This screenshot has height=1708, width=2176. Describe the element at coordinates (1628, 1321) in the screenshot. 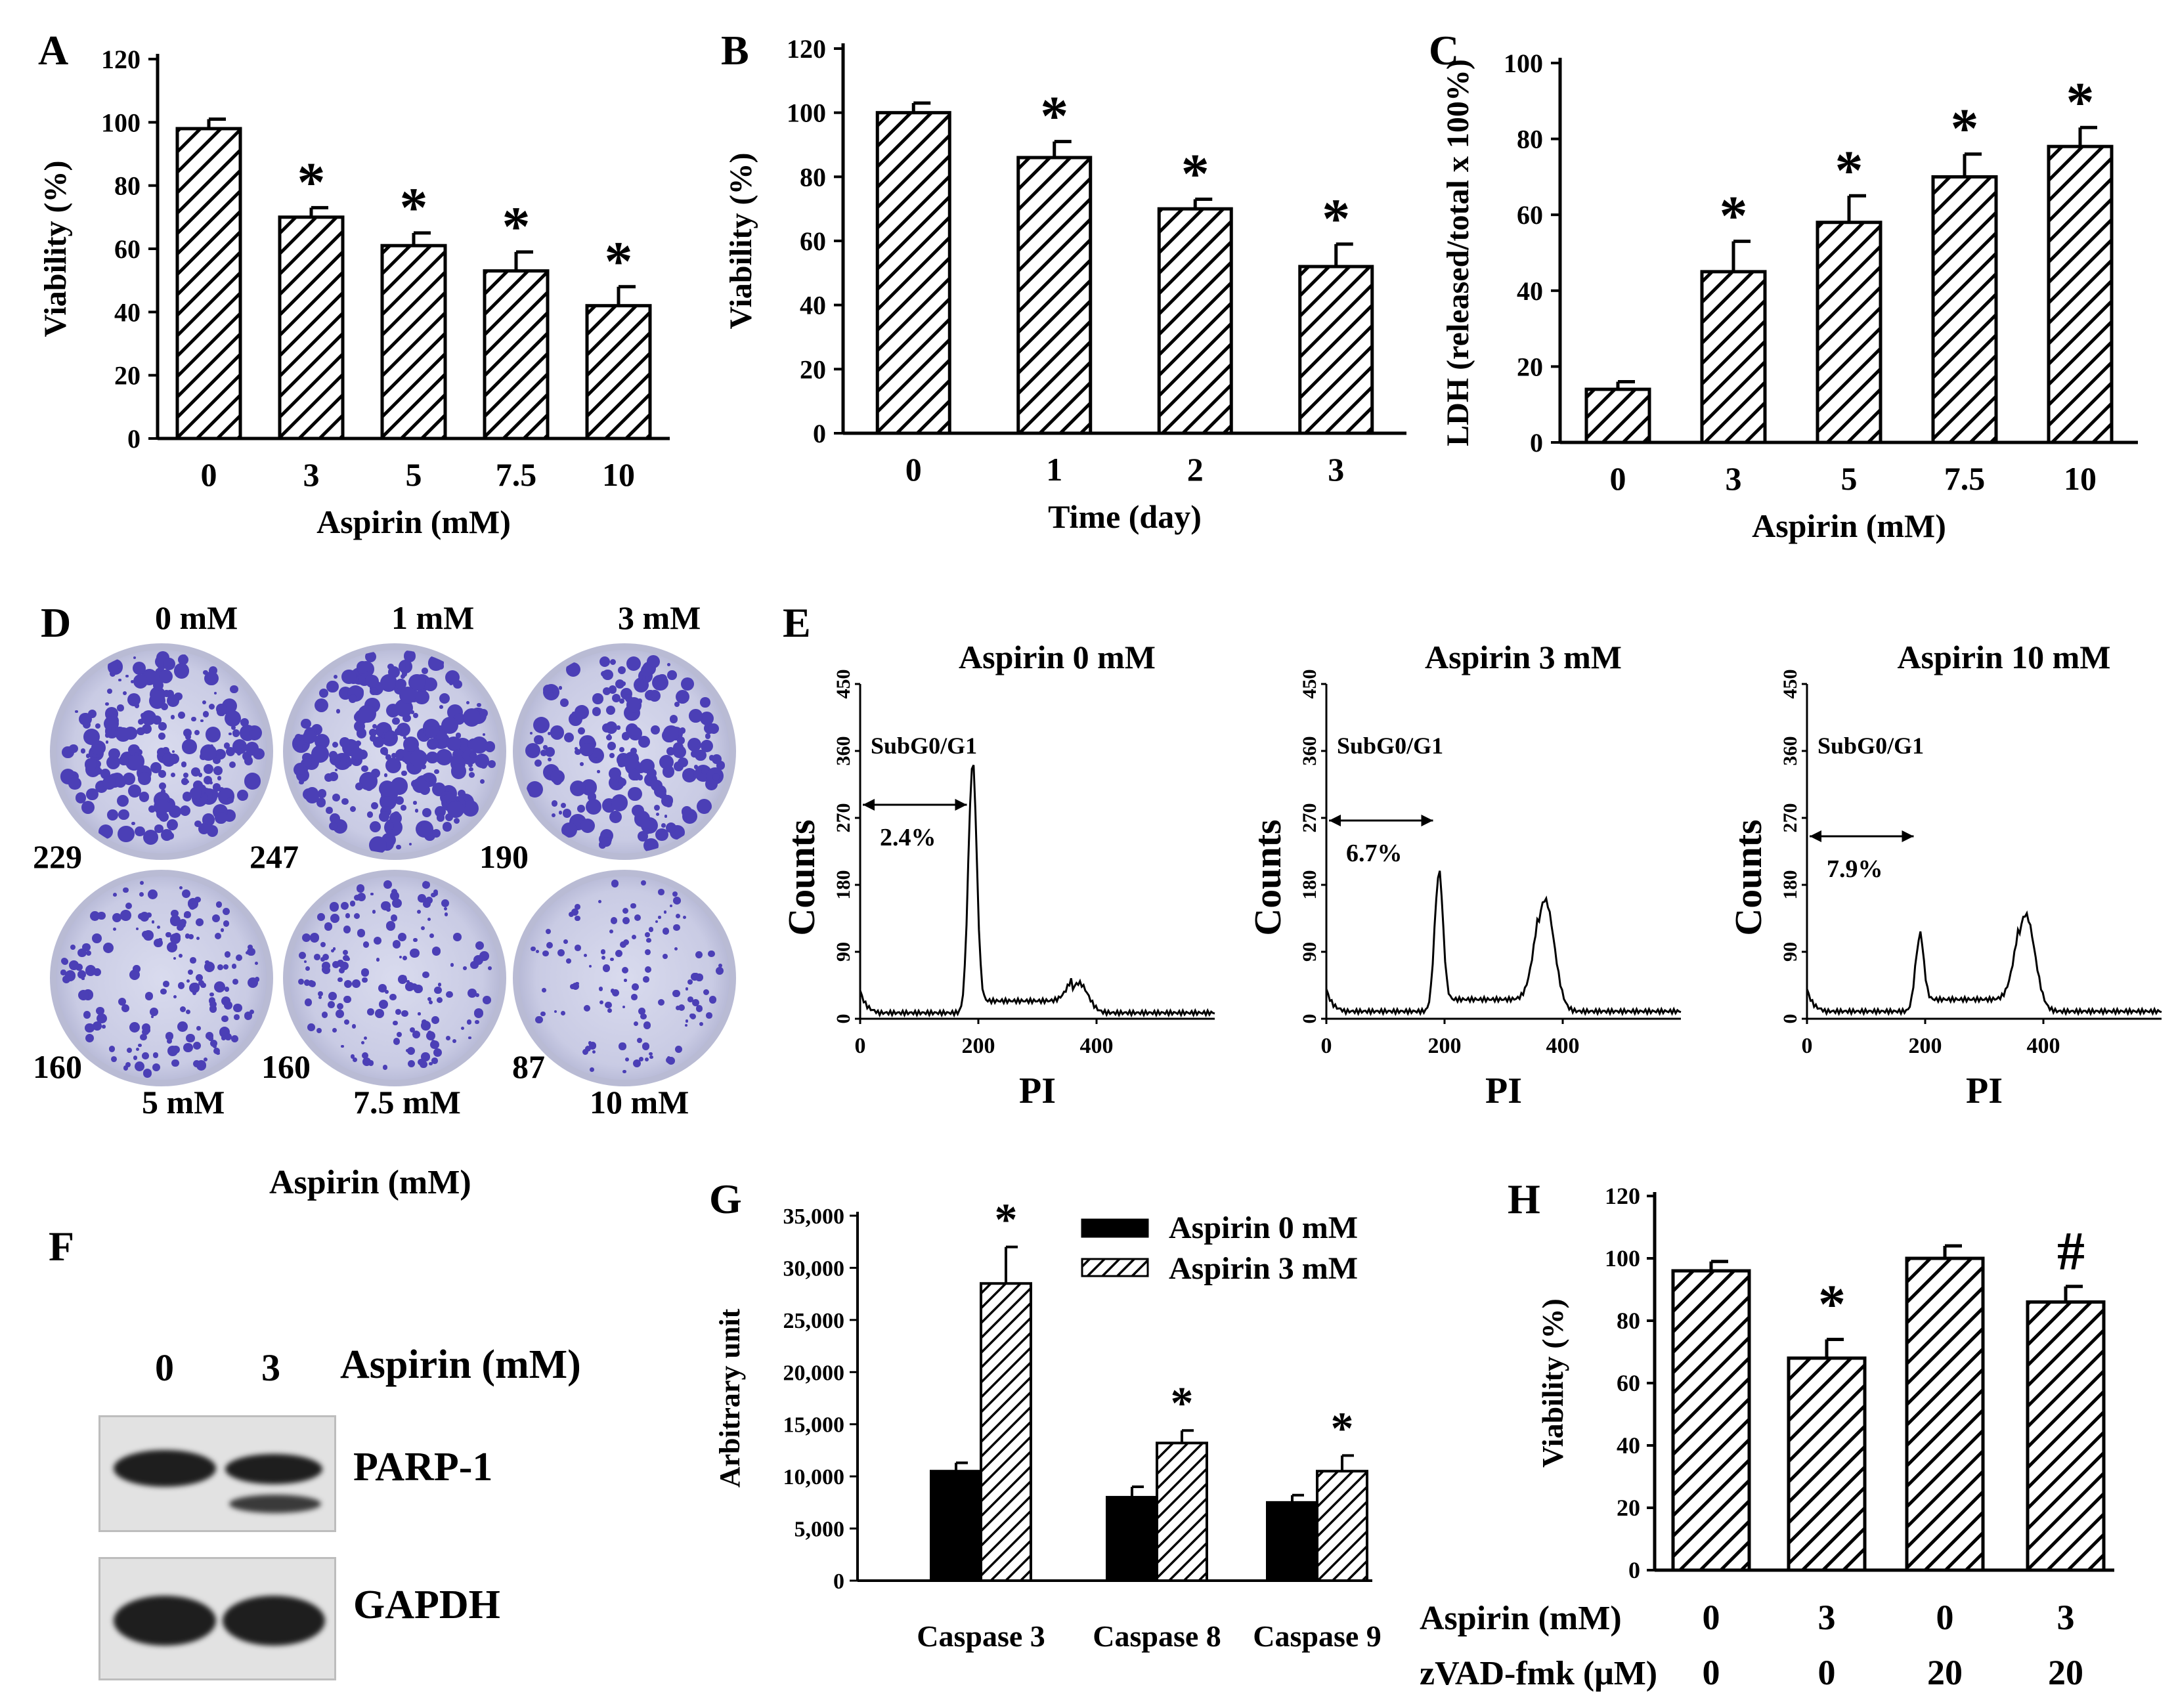

I see `y-tick-label: 80` at that location.